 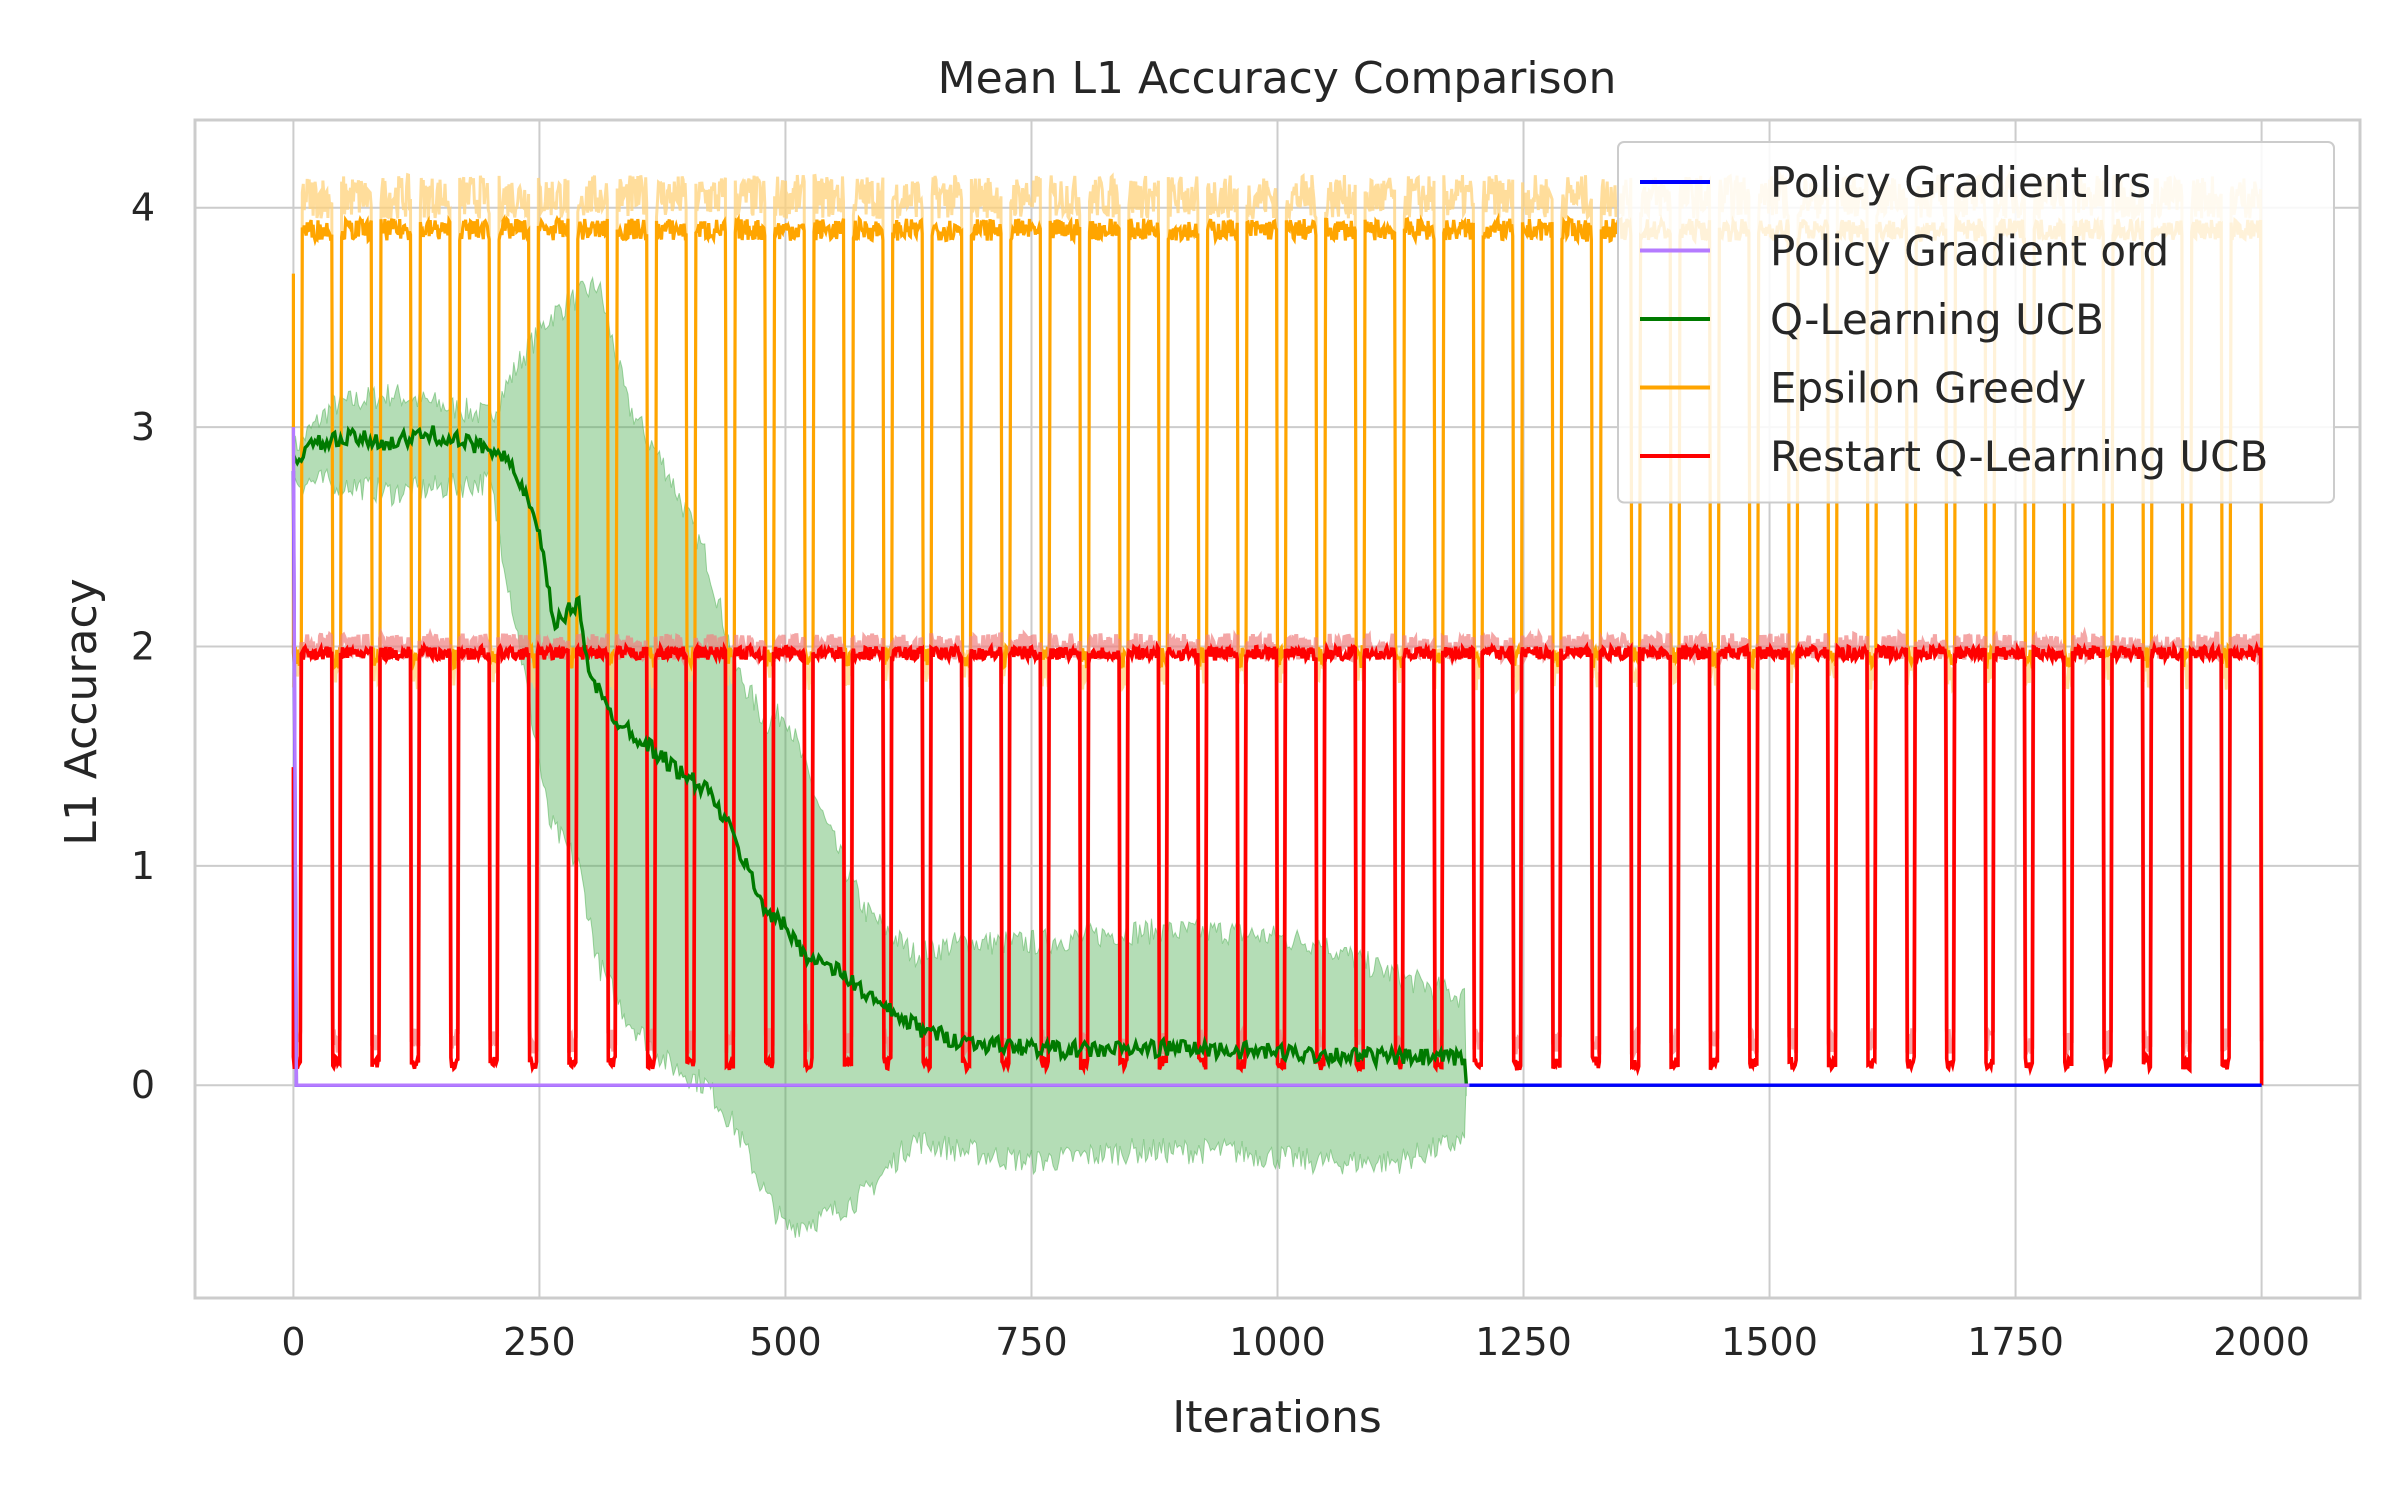 What do you see at coordinates (143, 208) in the screenshot?
I see `y-tick-label: 4` at bounding box center [143, 208].